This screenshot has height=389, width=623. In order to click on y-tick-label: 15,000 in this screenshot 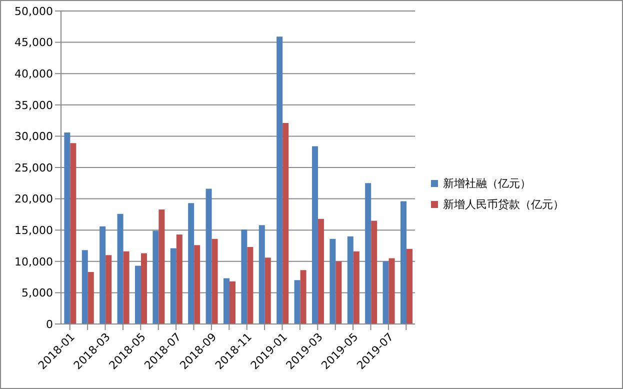, I will do `click(33, 231)`.